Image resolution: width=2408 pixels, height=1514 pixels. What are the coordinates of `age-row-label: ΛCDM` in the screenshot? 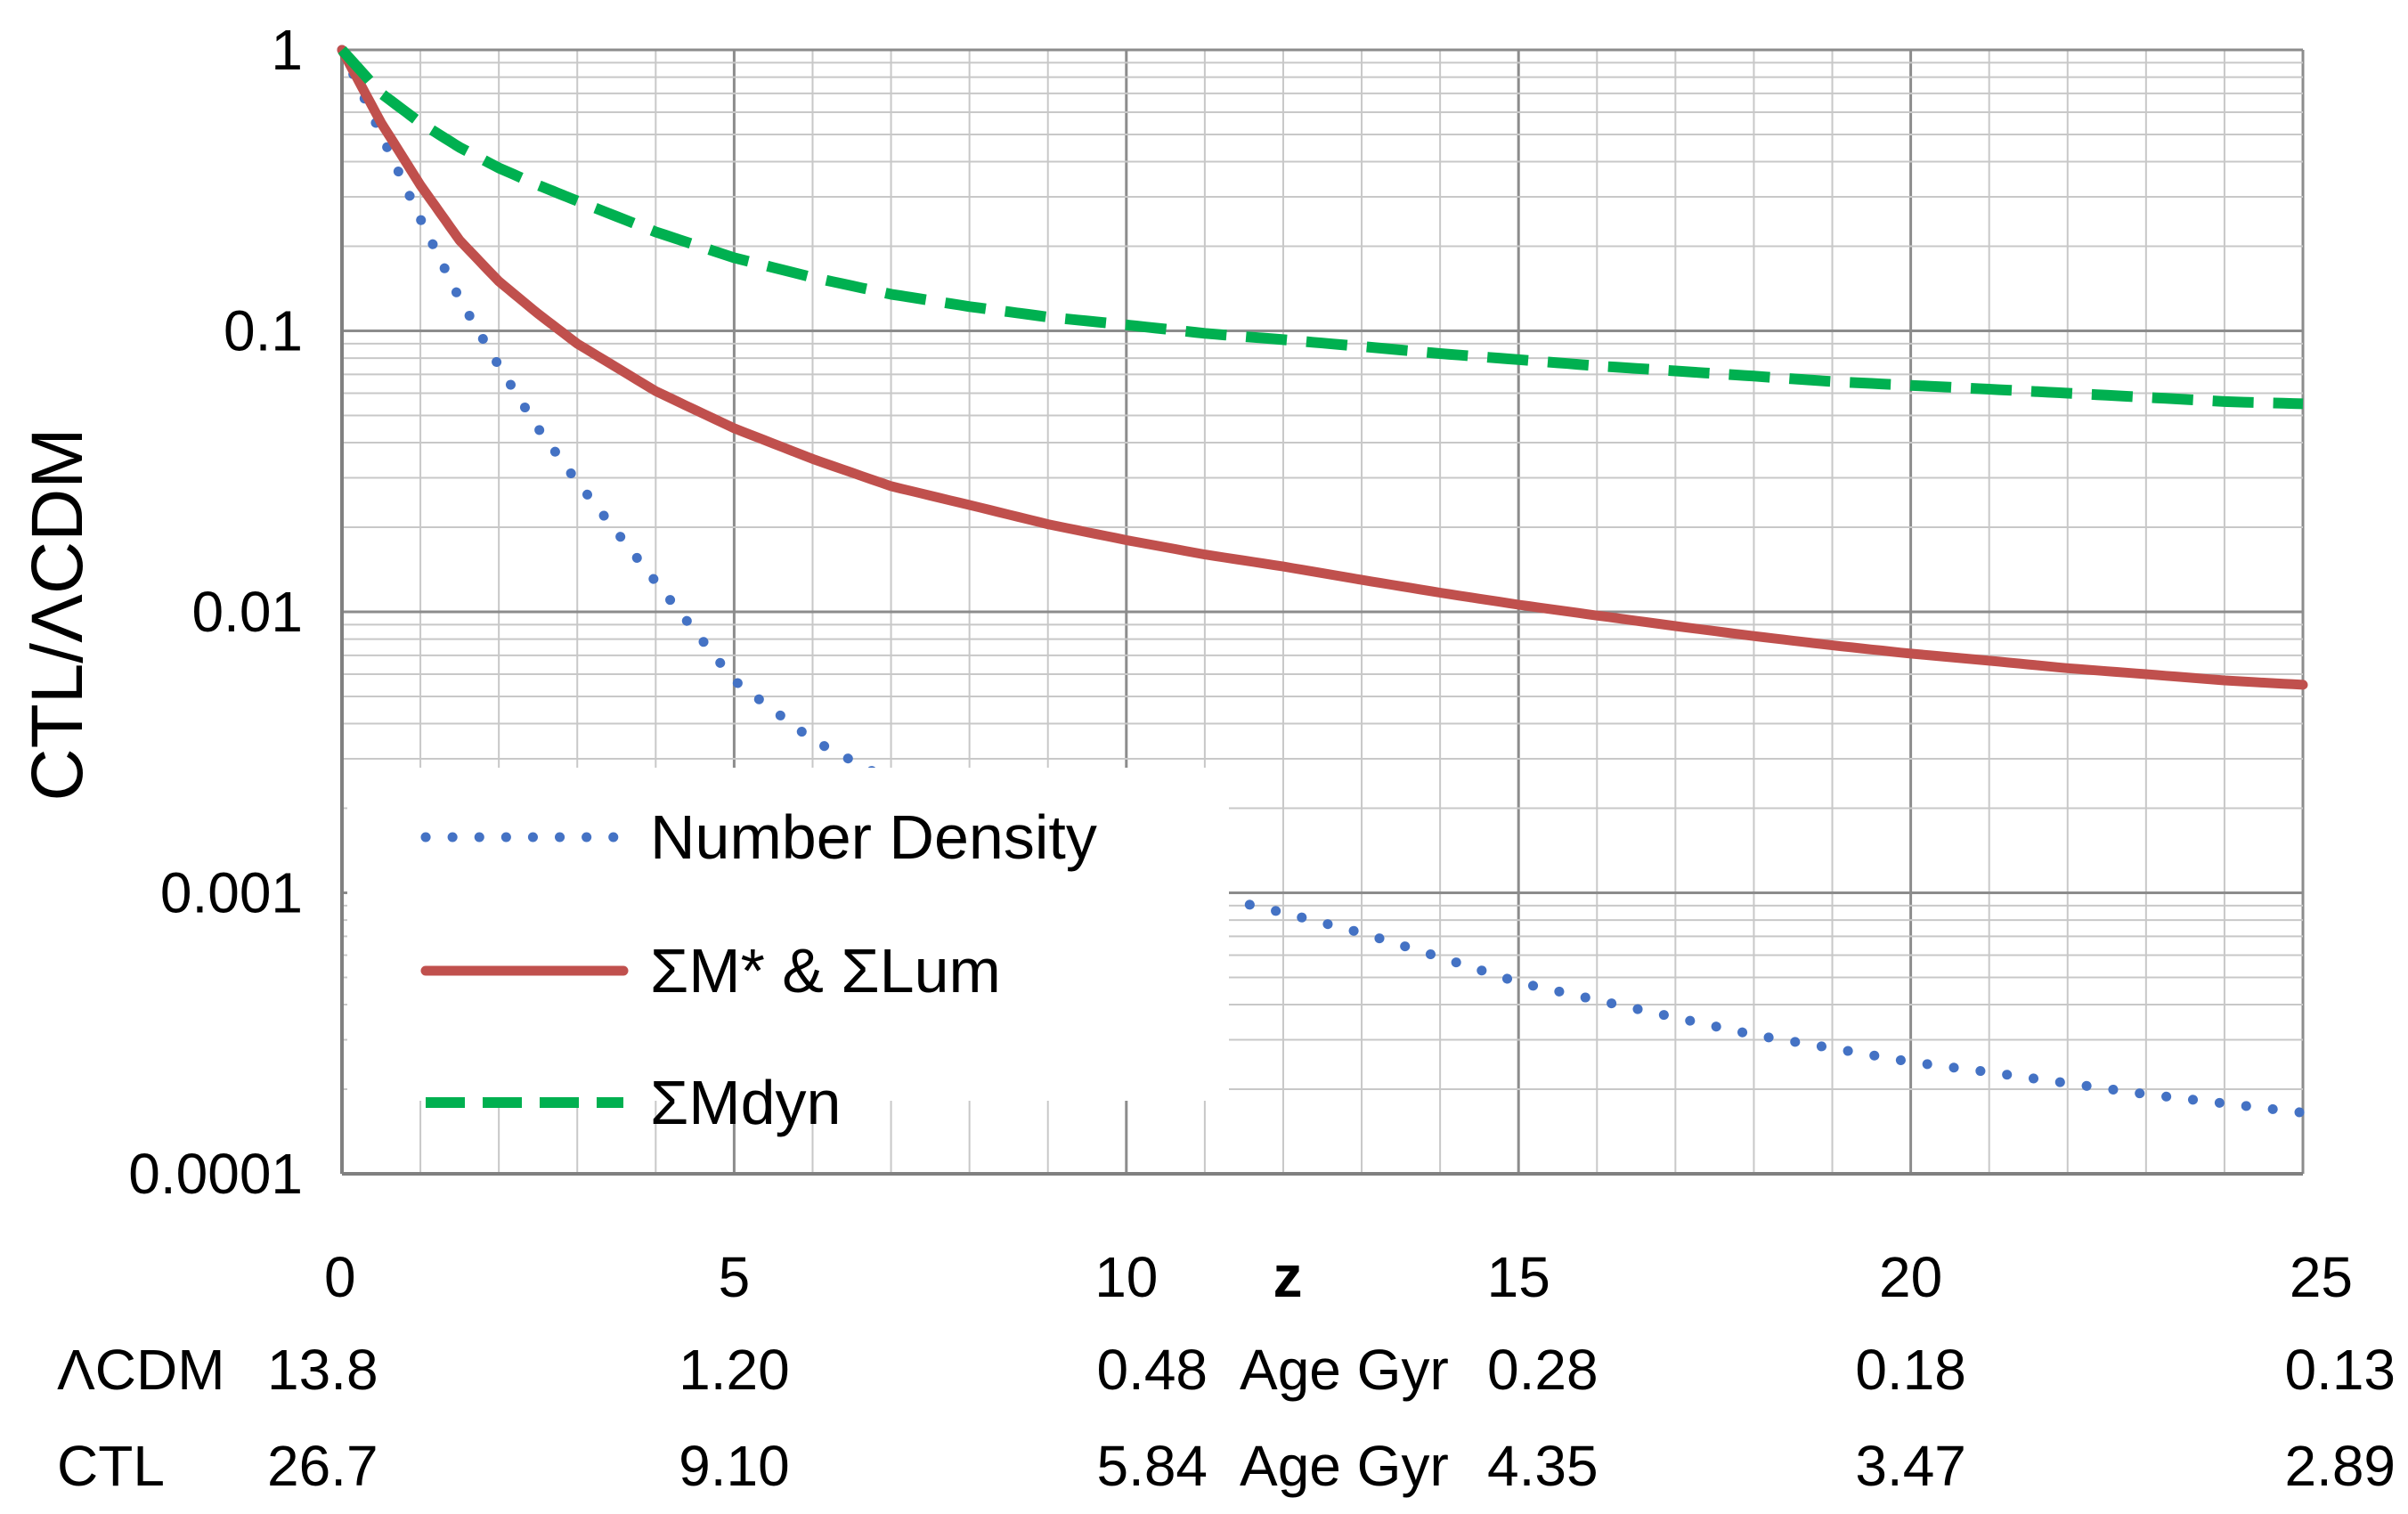 It's located at (141, 1370).